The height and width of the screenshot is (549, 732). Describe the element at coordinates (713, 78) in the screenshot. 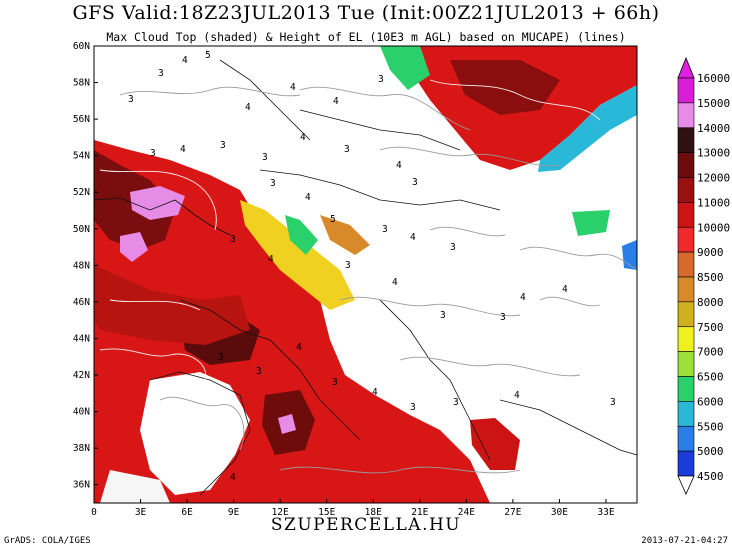

I see `colorbar-label: 16000` at that location.